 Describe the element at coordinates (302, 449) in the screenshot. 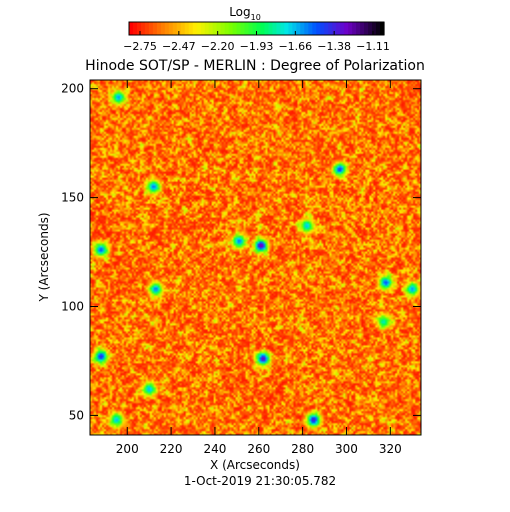

I see `x-tick-label: 280` at that location.